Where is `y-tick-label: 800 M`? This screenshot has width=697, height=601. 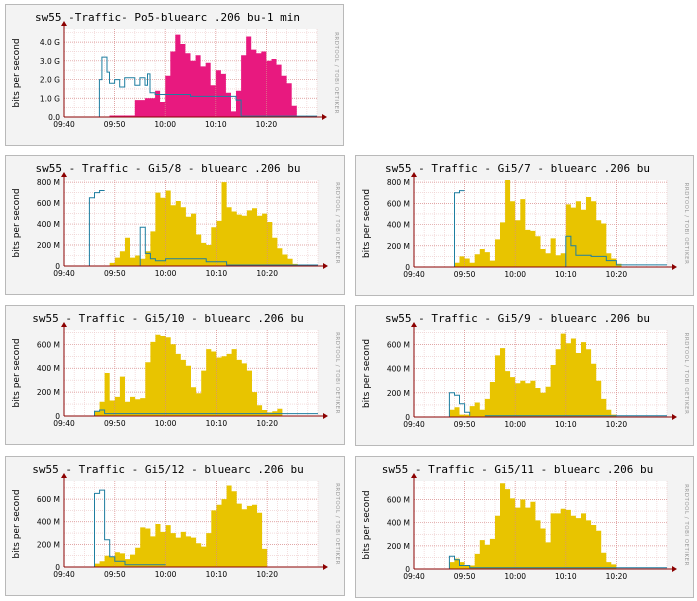 y-tick-label: 800 M is located at coordinates (398, 182).